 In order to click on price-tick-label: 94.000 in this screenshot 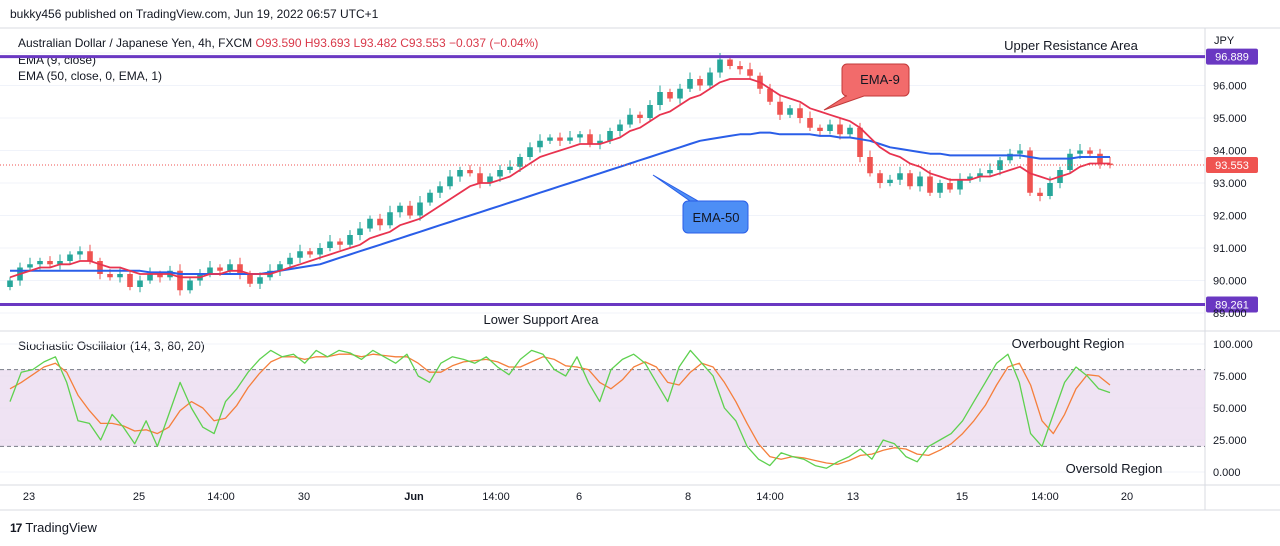, I will do `click(1230, 152)`.